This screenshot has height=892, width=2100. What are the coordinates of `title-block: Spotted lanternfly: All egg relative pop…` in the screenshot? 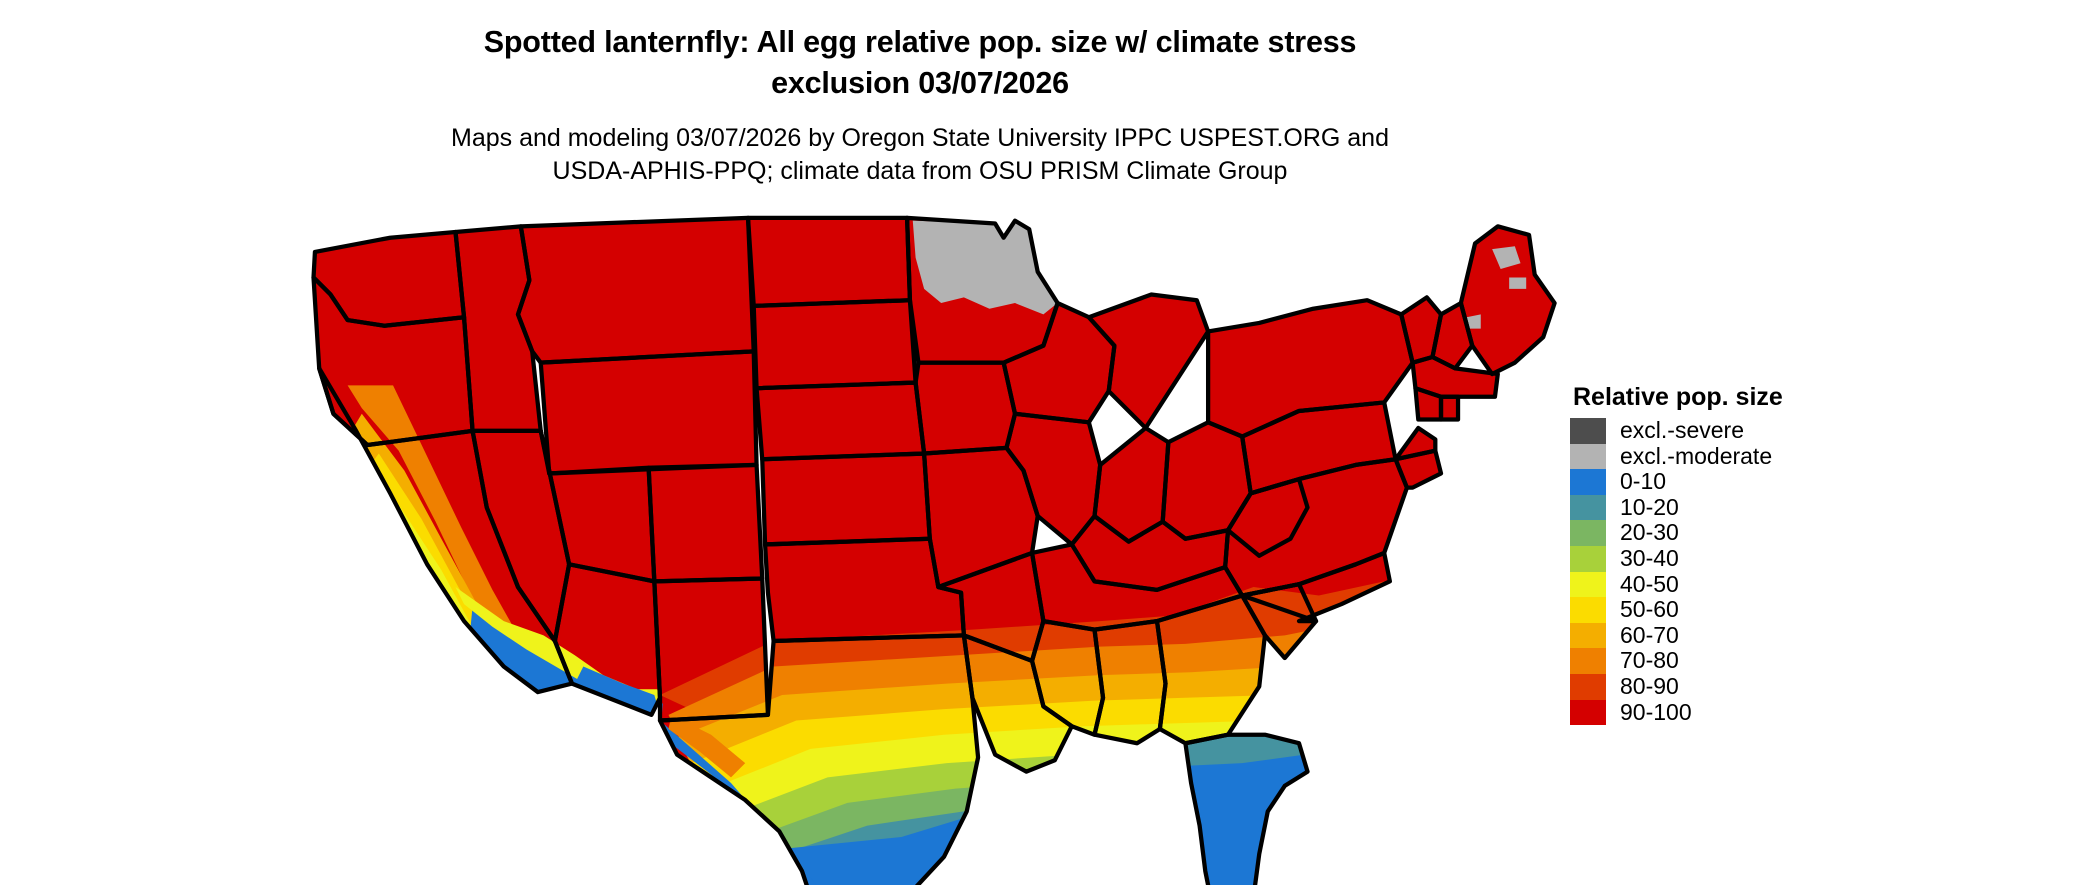 It's located at (920, 63).